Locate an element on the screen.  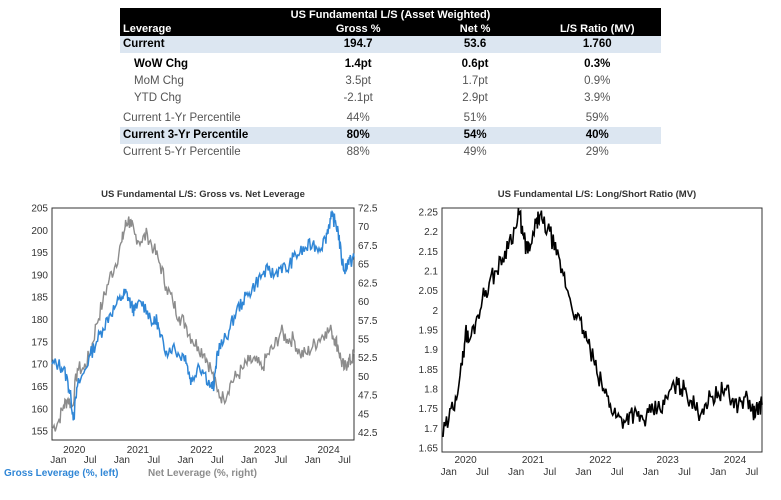
gross-cell: 1.4pt is located at coordinates (358, 64).